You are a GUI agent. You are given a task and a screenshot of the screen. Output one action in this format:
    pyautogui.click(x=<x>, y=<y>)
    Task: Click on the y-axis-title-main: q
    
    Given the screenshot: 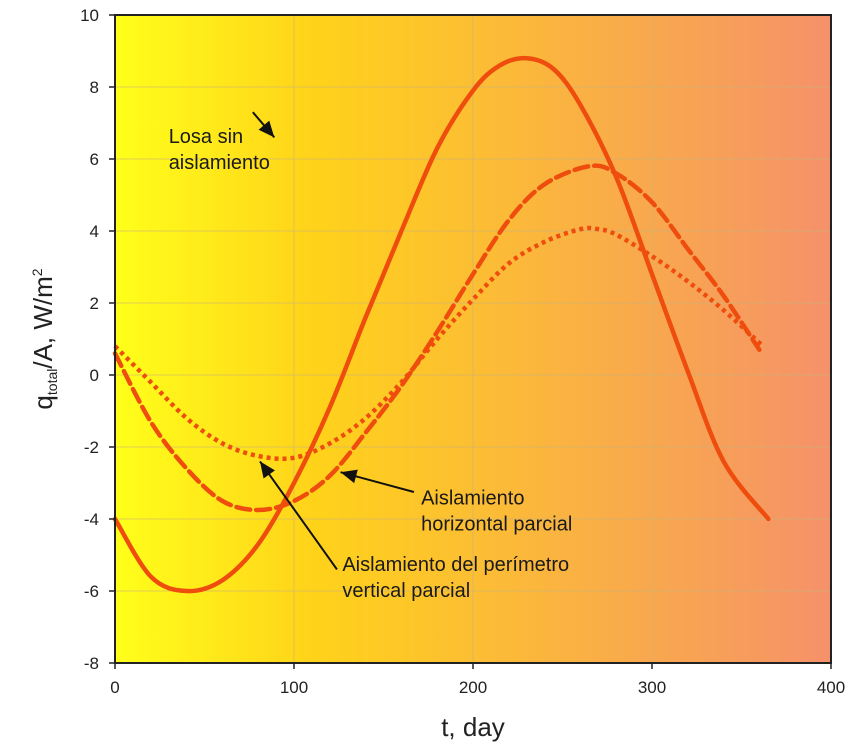 What is the action you would take?
    pyautogui.click(x=43, y=402)
    